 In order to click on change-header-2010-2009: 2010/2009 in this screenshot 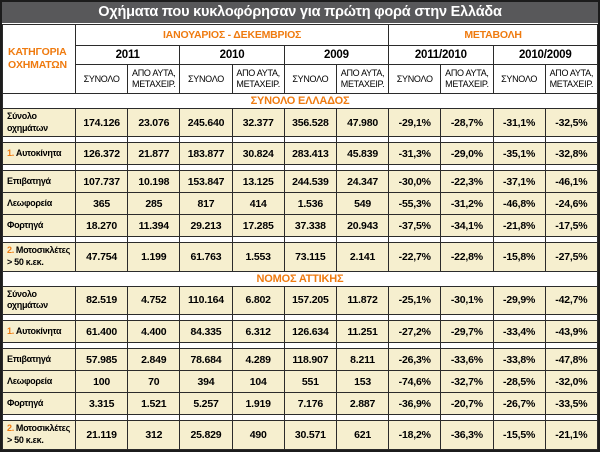, I will do `click(545, 55)`.